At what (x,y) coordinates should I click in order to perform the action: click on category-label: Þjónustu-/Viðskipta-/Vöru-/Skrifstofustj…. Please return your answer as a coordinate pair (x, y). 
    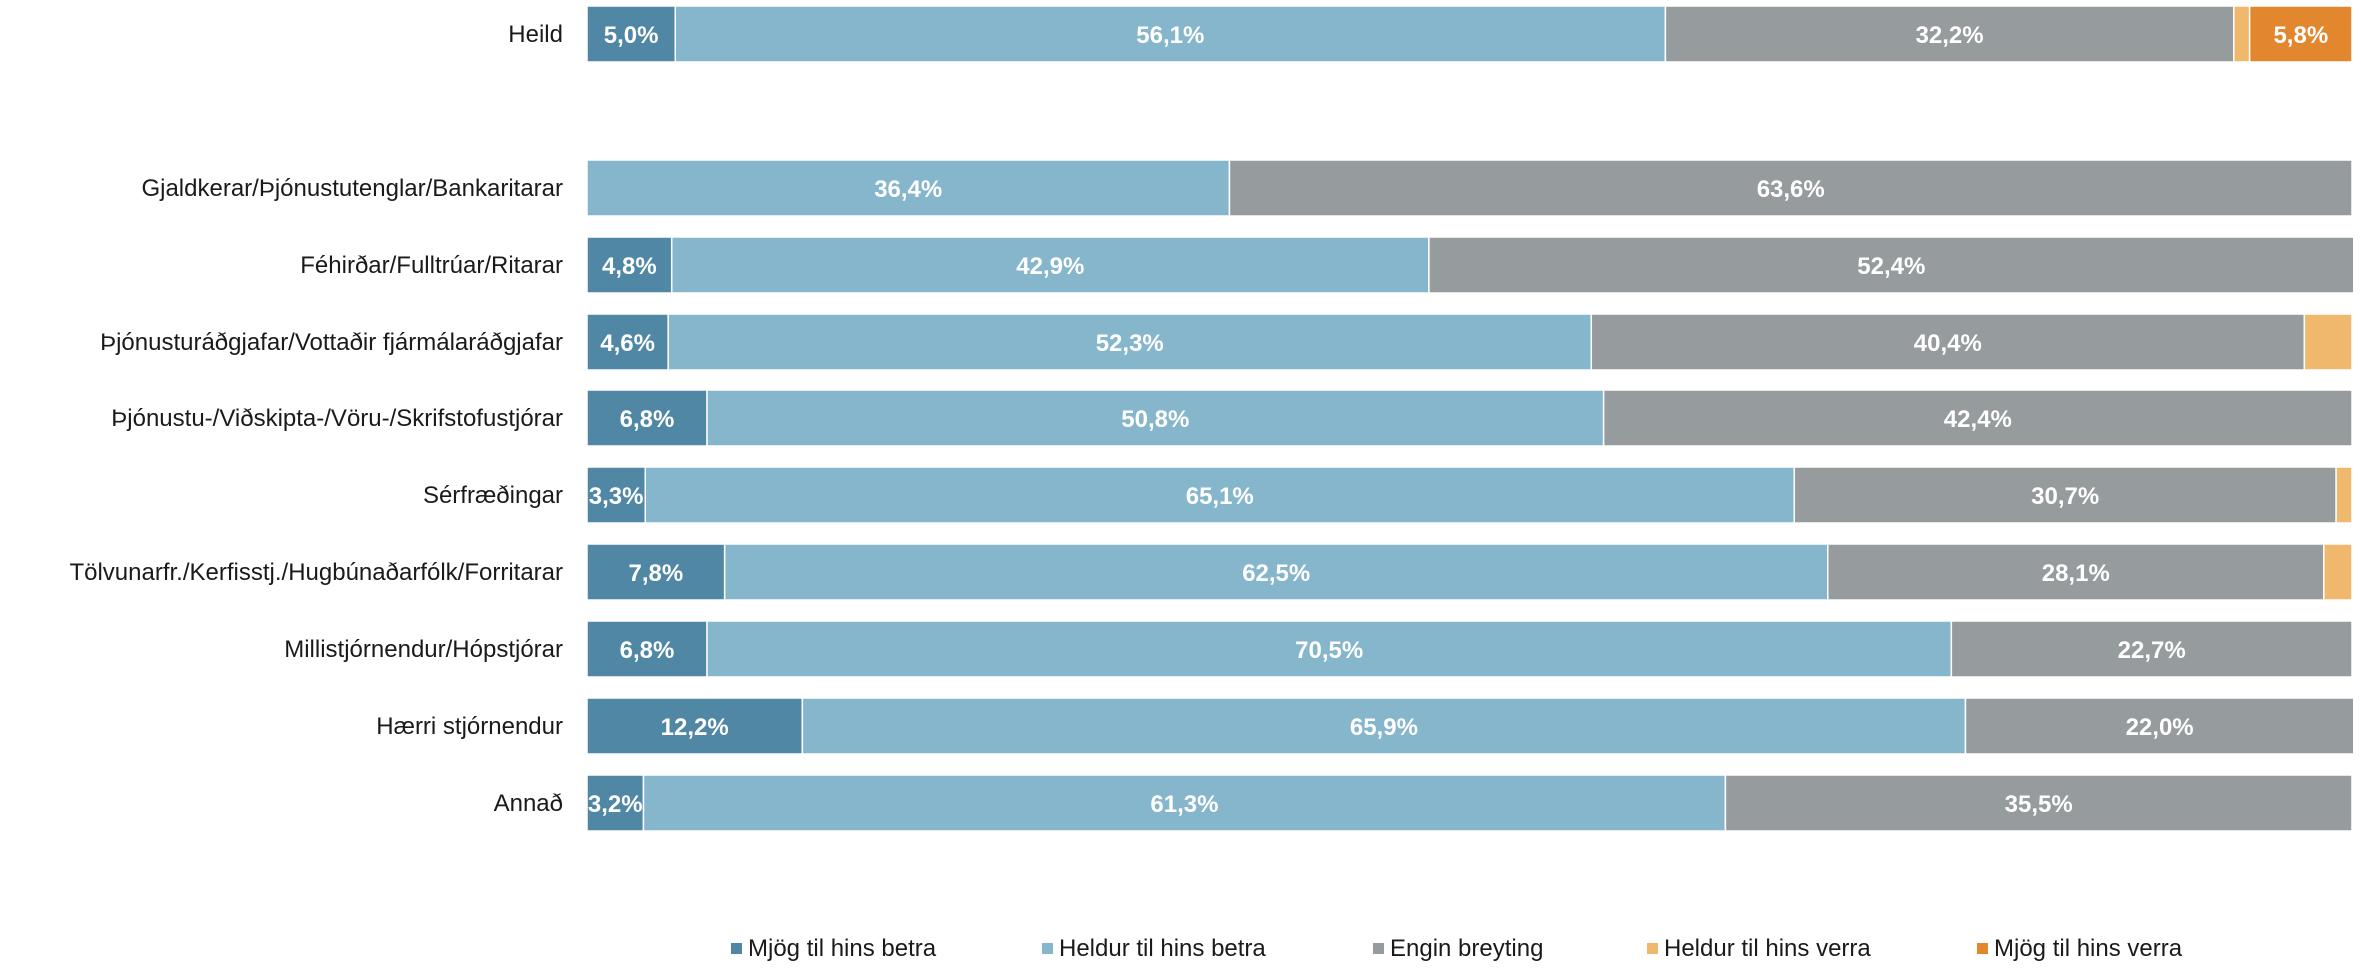
    Looking at the image, I should click on (337, 418).